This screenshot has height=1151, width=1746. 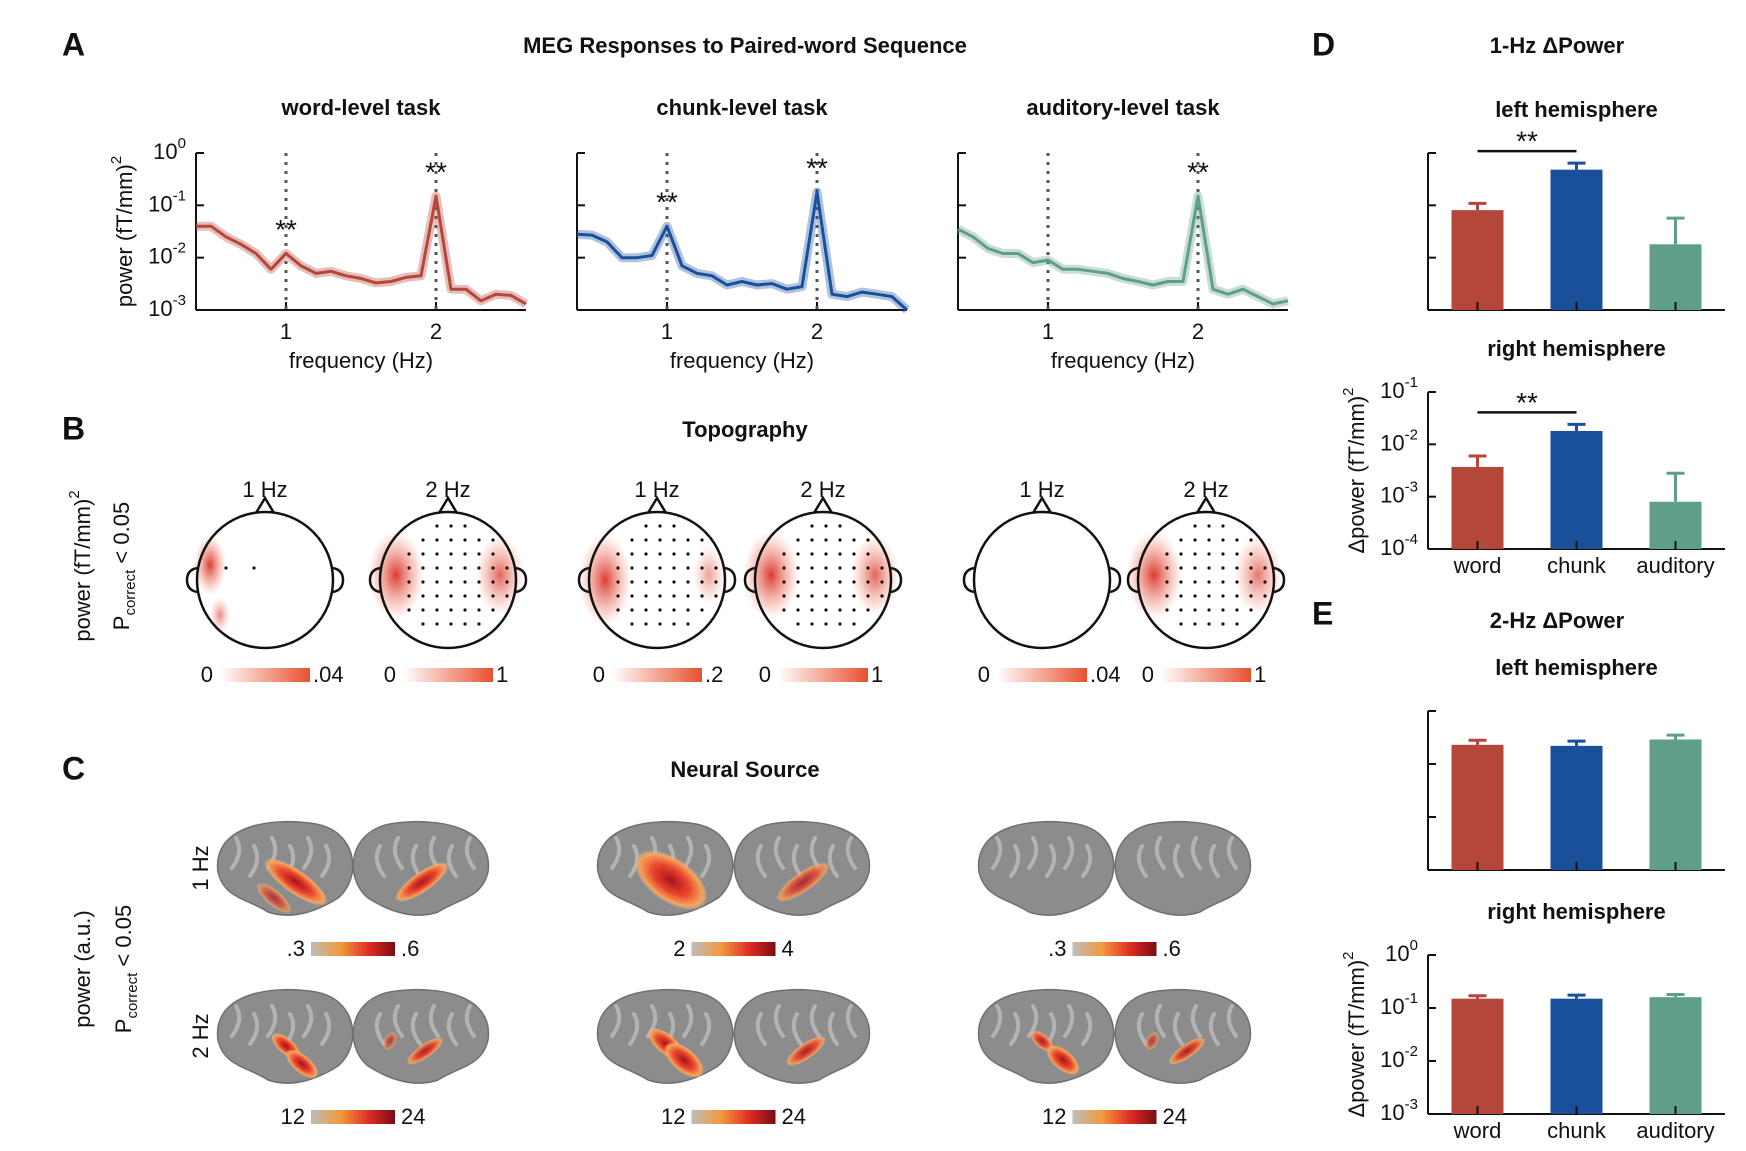 I want to click on activation-blob, so click(x=1154, y=575).